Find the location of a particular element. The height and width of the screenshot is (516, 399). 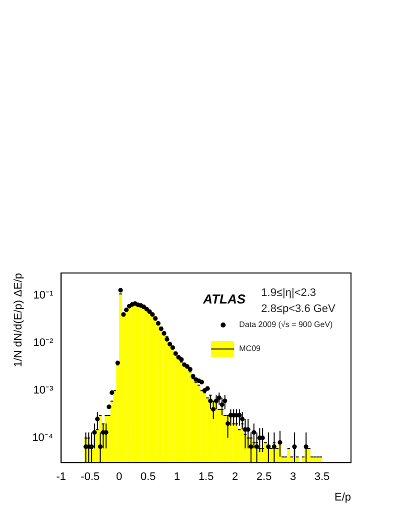

x-tick-label: 1 is located at coordinates (177, 477).